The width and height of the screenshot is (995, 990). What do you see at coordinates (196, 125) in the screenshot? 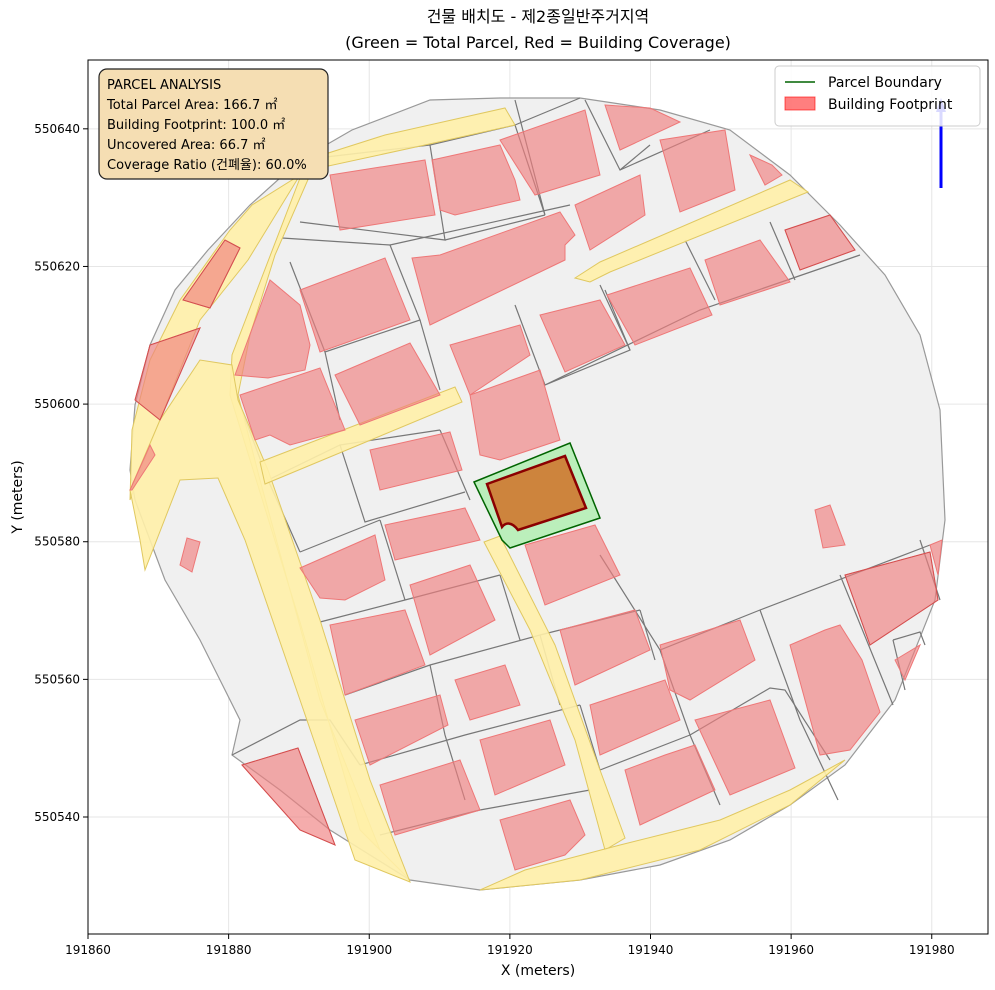
I see `info-footprint: Building Footprint: 100.0 ㎡` at bounding box center [196, 125].